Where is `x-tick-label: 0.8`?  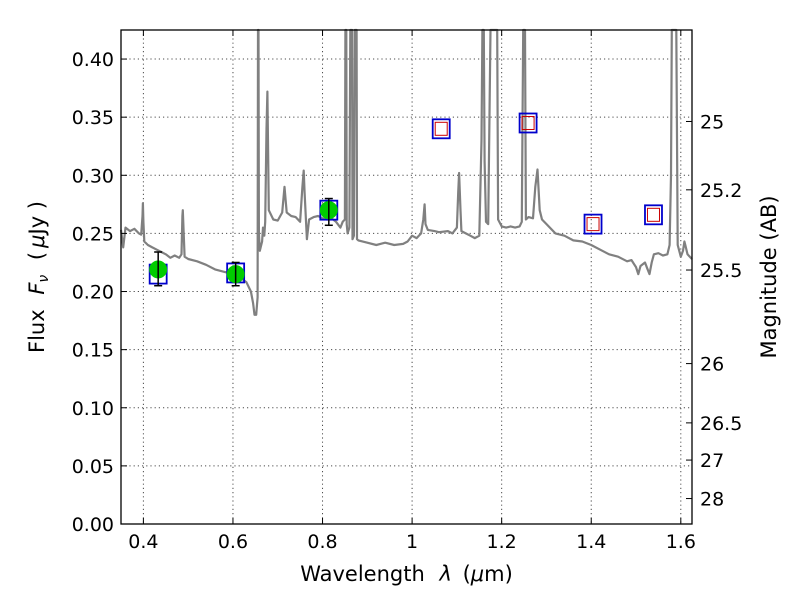 x-tick-label: 0.8 is located at coordinates (322, 542).